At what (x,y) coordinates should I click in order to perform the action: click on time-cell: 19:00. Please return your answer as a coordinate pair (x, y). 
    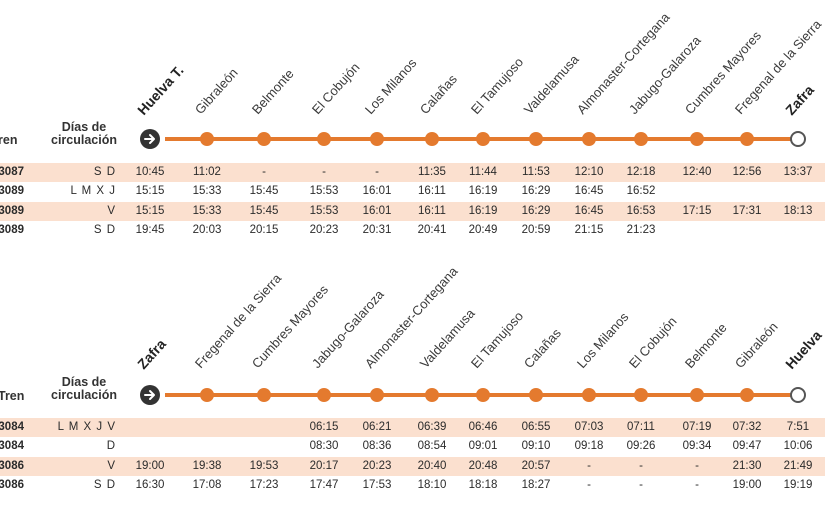
    Looking at the image, I should click on (150, 465).